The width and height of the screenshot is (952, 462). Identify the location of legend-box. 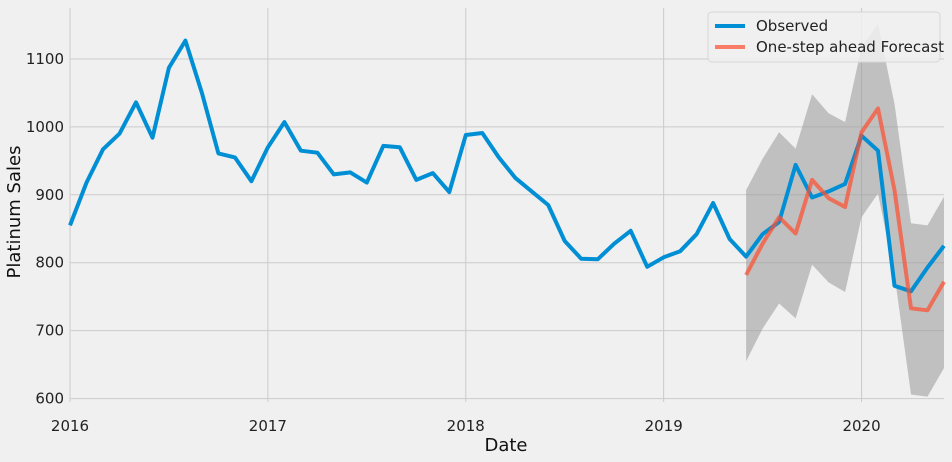
(824, 37).